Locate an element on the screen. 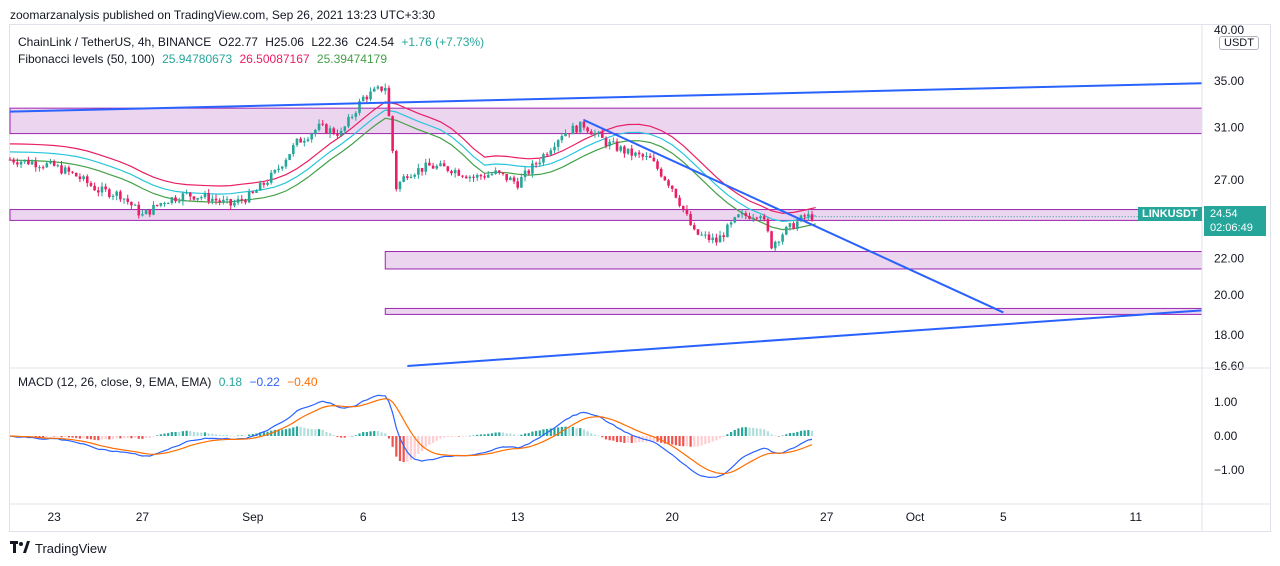  price-tick-label: 20.00 is located at coordinates (1229, 295).